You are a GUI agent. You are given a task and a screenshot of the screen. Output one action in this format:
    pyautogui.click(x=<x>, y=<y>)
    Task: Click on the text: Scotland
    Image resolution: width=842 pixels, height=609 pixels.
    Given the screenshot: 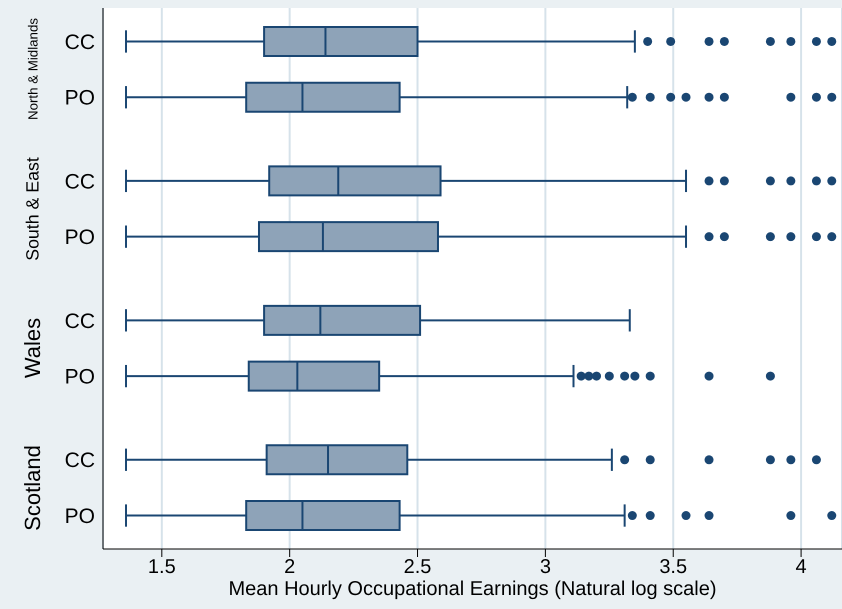 What is the action you would take?
    pyautogui.click(x=33, y=487)
    